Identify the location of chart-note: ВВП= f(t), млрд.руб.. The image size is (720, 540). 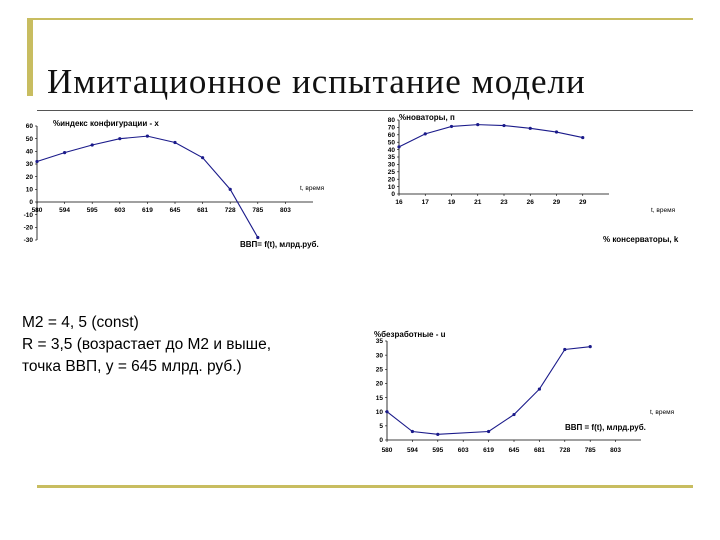
(279, 244).